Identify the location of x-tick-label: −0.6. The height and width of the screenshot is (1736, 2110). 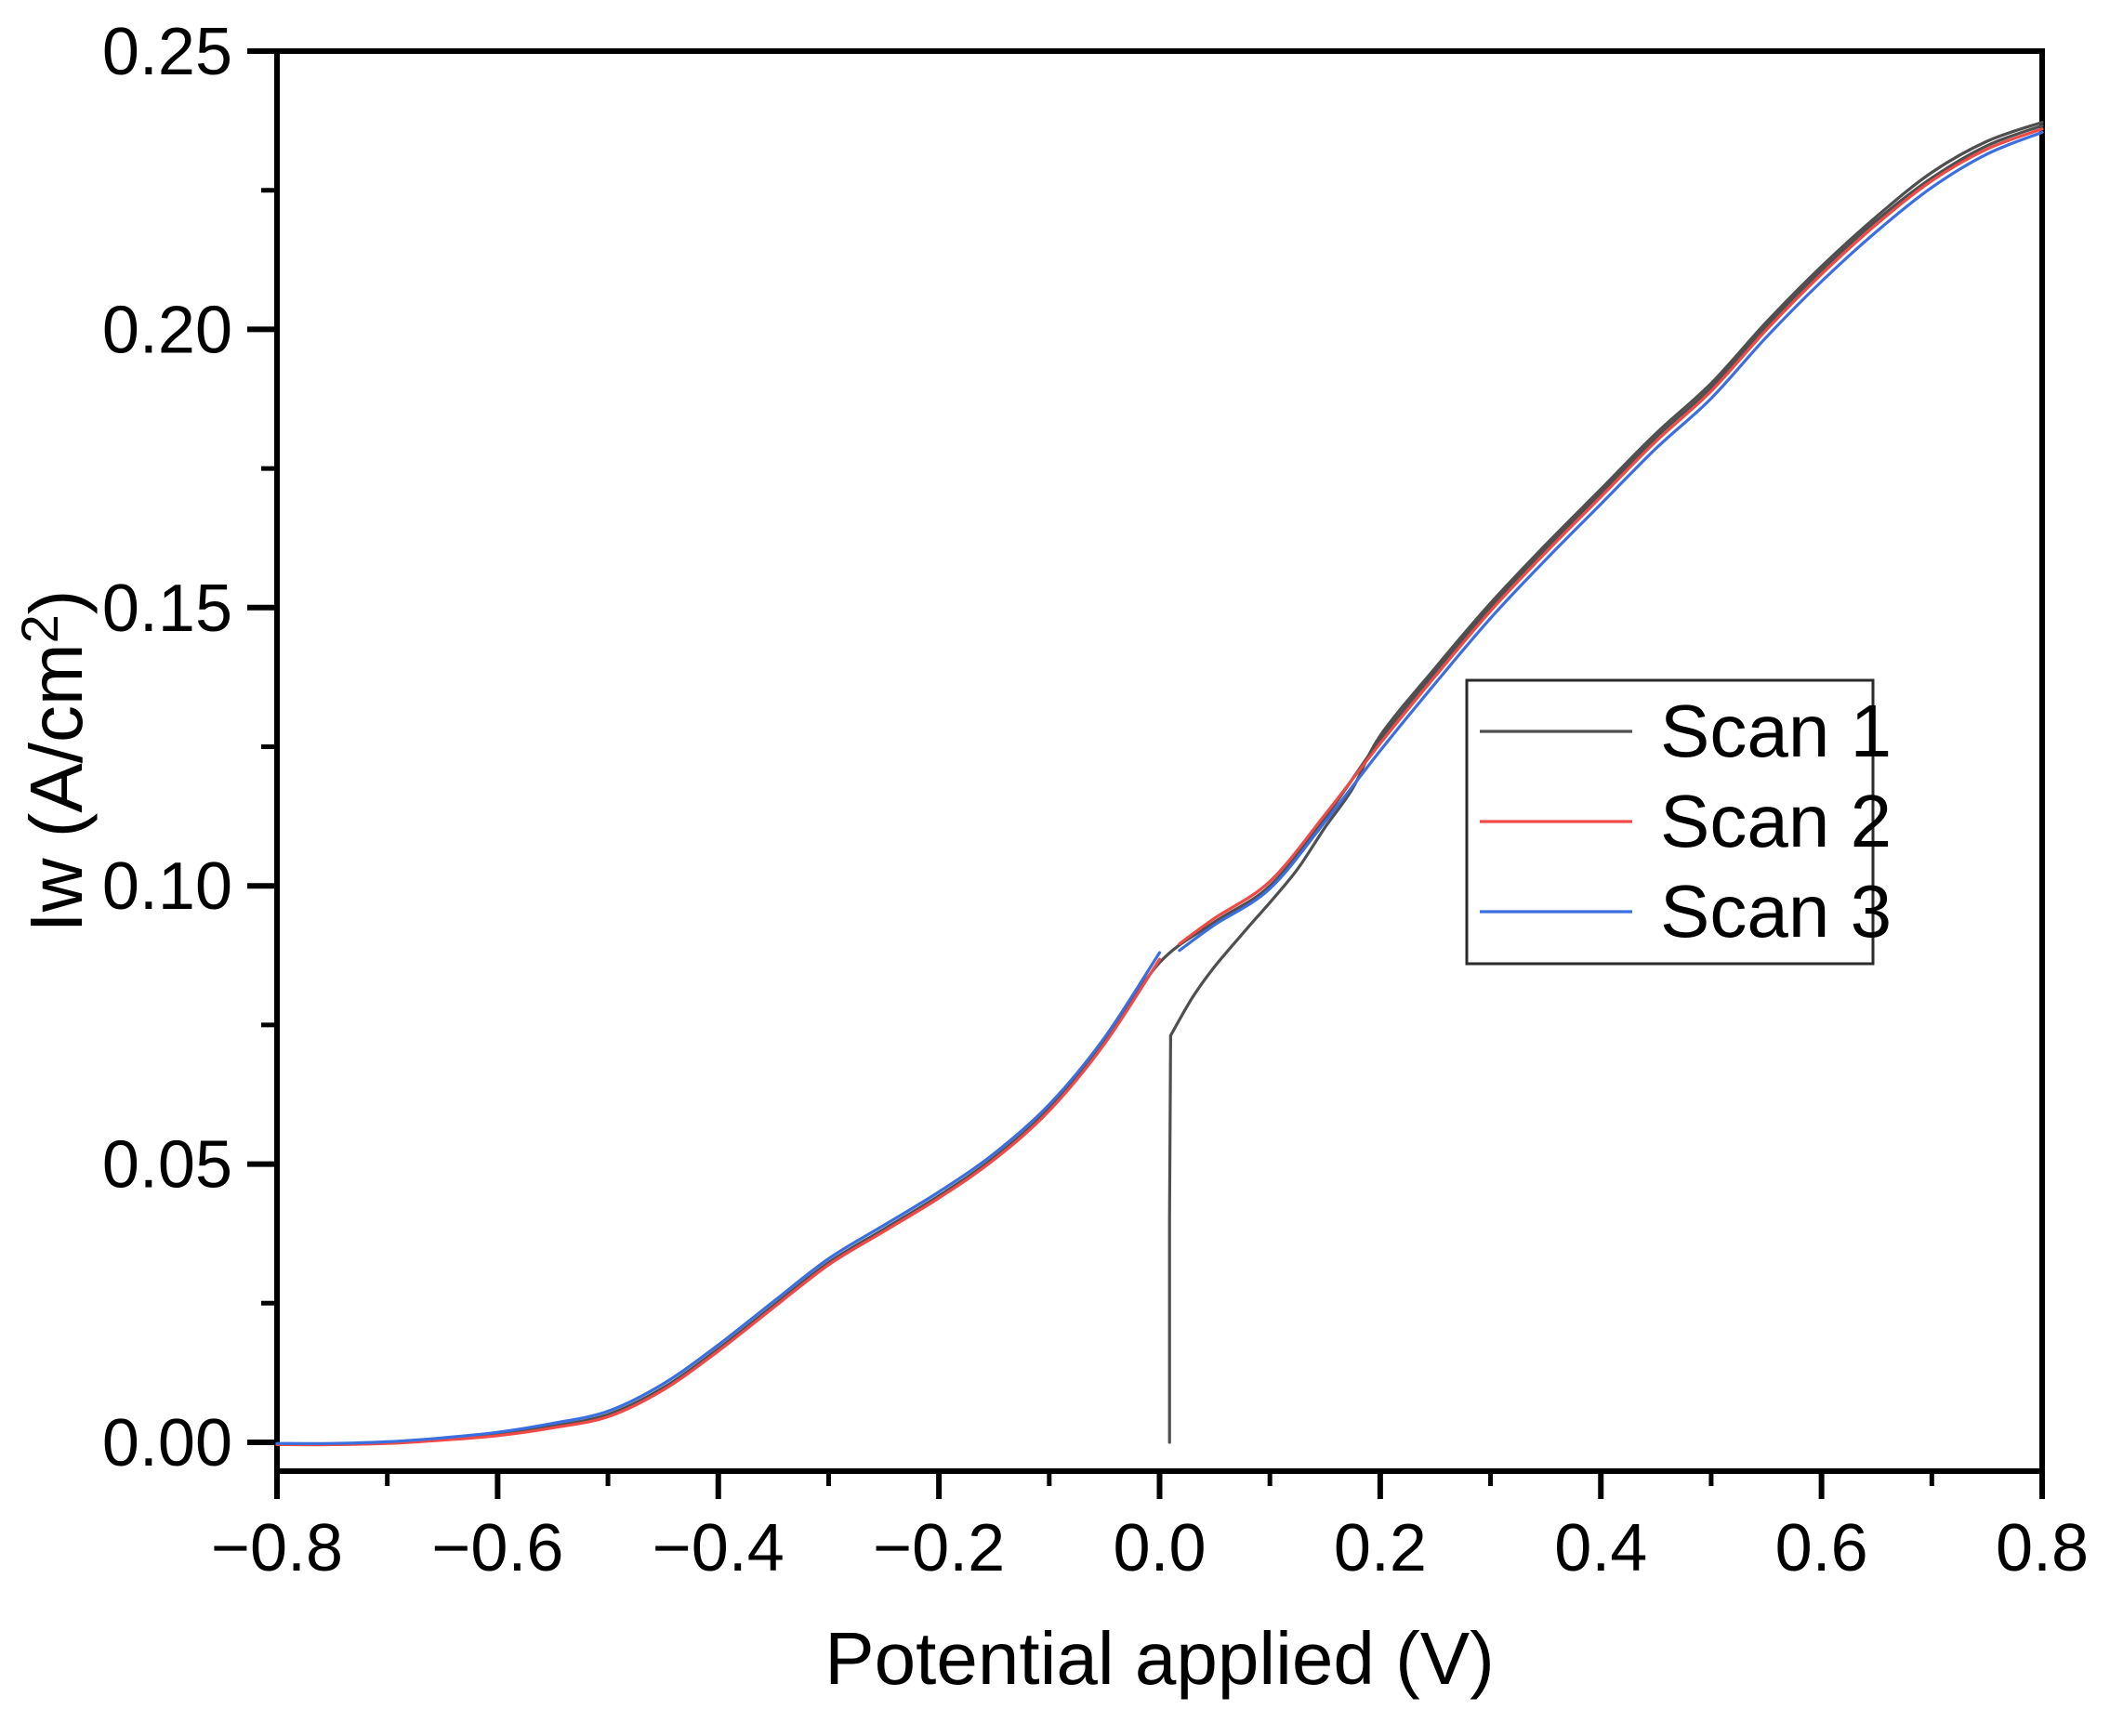
(497, 1548).